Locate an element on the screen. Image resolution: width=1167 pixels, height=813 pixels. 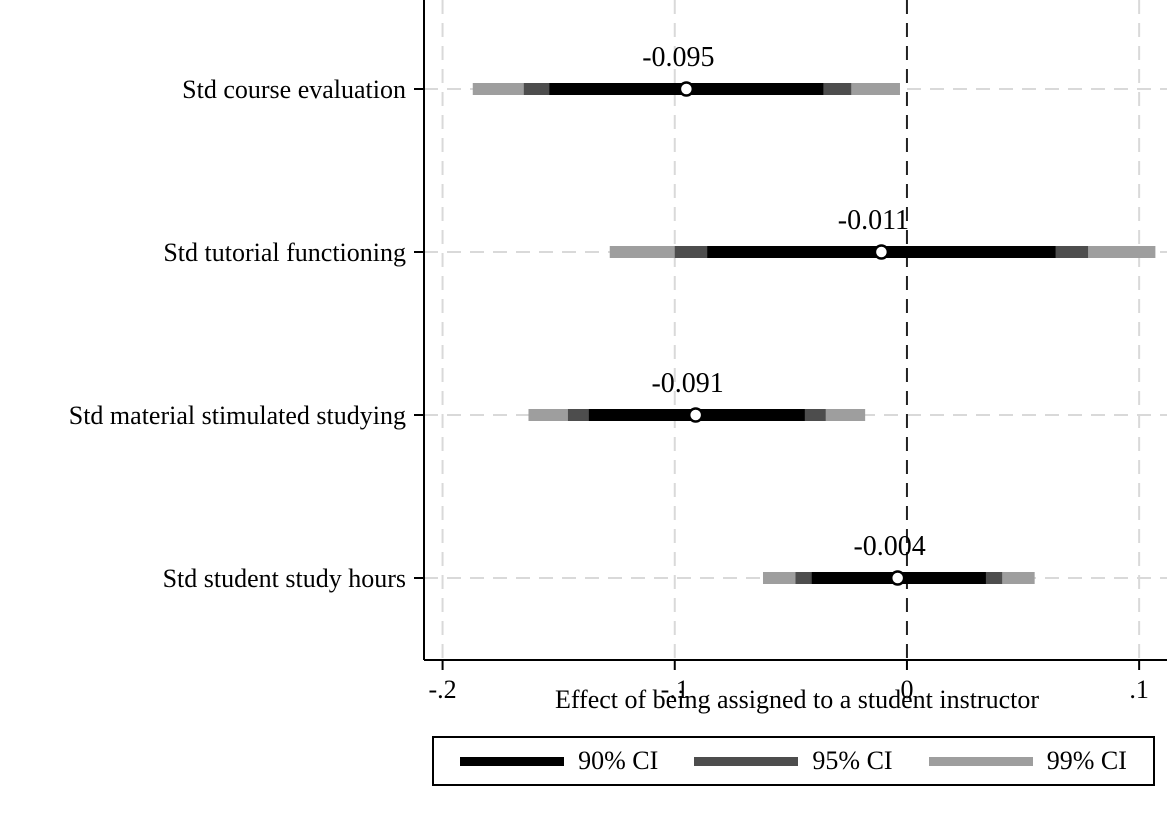
x-tick-label: -.1 is located at coordinates (675, 689).